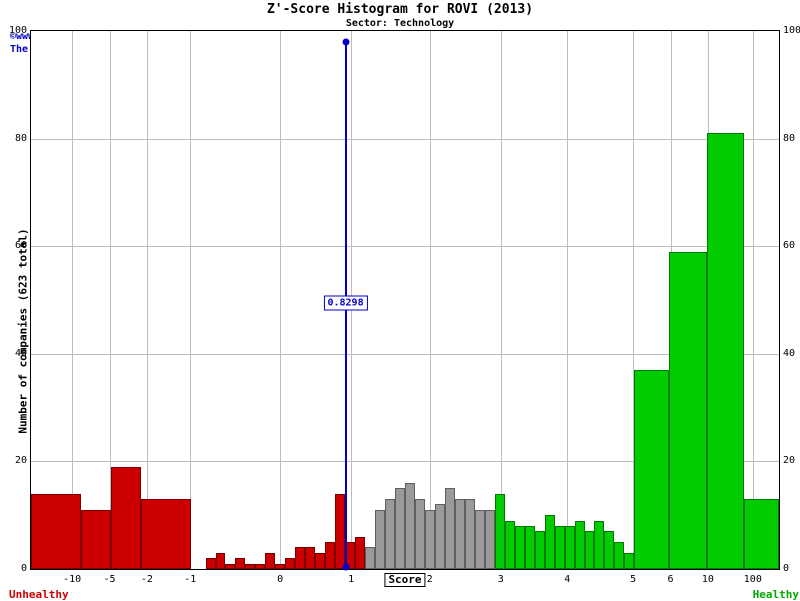 Image resolution: width=800 pixels, height=601 pixels. Describe the element at coordinates (23, 331) in the screenshot. I see `y-axis-title: Number of companies (623 total)` at that location.